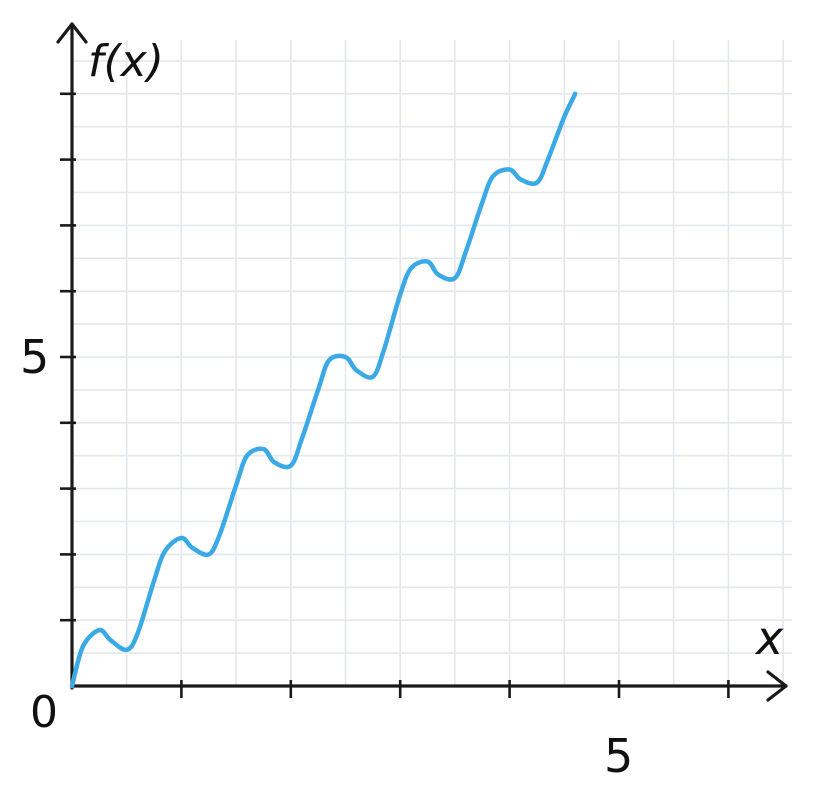 This screenshot has height=787, width=834. Describe the element at coordinates (777, 686) in the screenshot. I see `x-axis-arrow-icon` at that location.